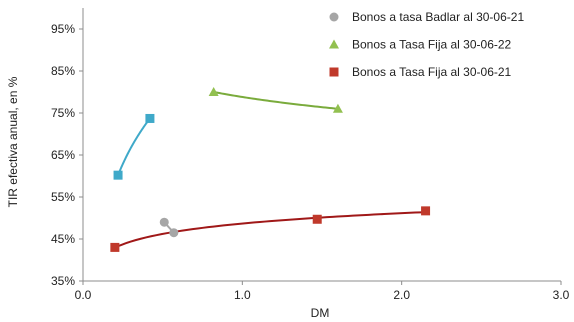 The height and width of the screenshot is (322, 574). I want to click on legend-label-1: Bonos a Tasa Fija al 30-06-22, so click(432, 45).